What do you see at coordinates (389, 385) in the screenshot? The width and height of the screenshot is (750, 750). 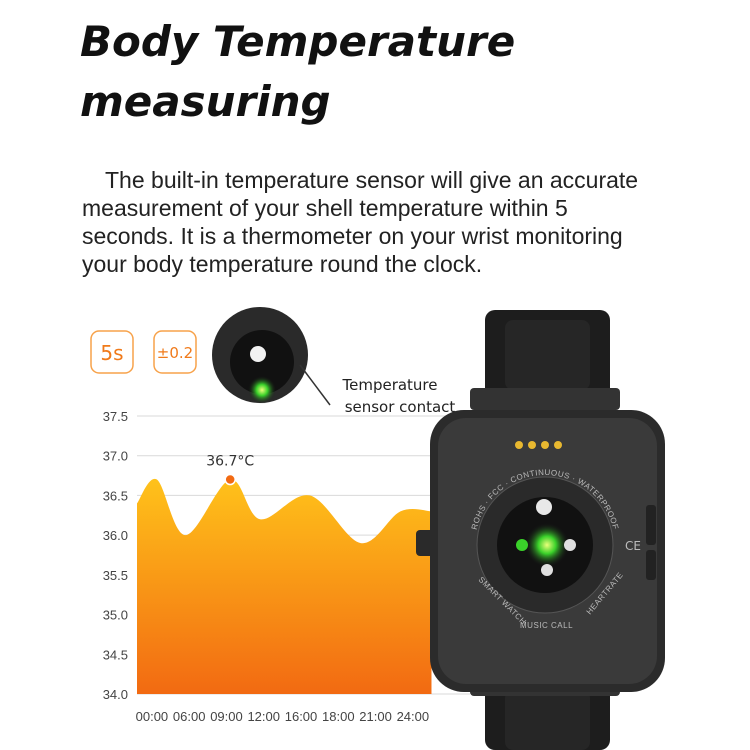 I see `annotation: Temperature` at bounding box center [389, 385].